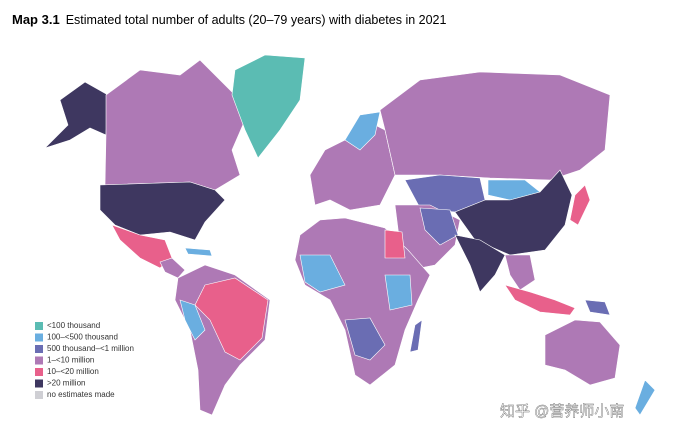 This screenshot has width=677, height=438. What do you see at coordinates (520, 272) in the screenshot?
I see `se-asia` at bounding box center [520, 272].